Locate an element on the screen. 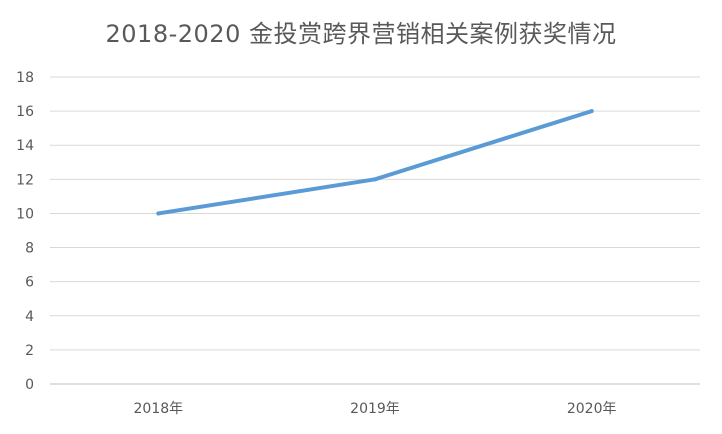  y-tick-label: 0 is located at coordinates (29, 385).